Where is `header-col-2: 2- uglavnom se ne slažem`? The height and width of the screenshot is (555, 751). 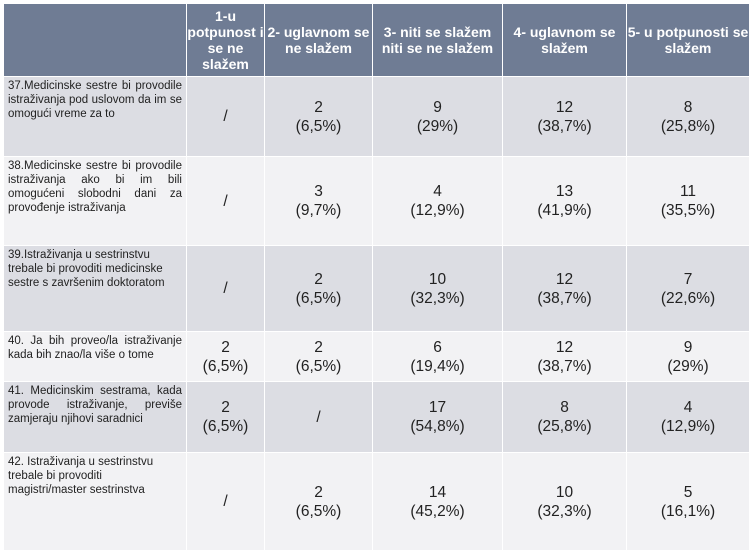
header-col-2: 2- uglavnom se ne slažem is located at coordinates (318, 40).